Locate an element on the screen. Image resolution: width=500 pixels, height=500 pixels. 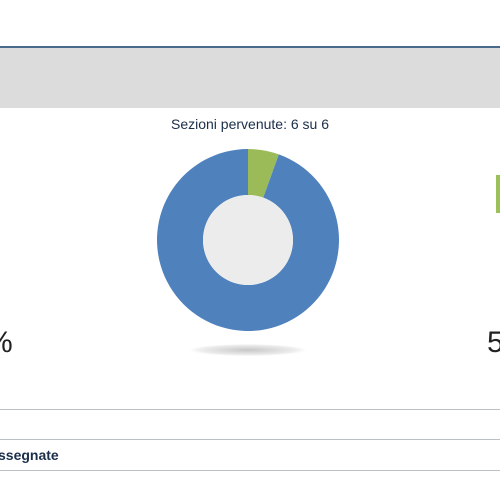
left-percent-value: % is located at coordinates (6, 343).